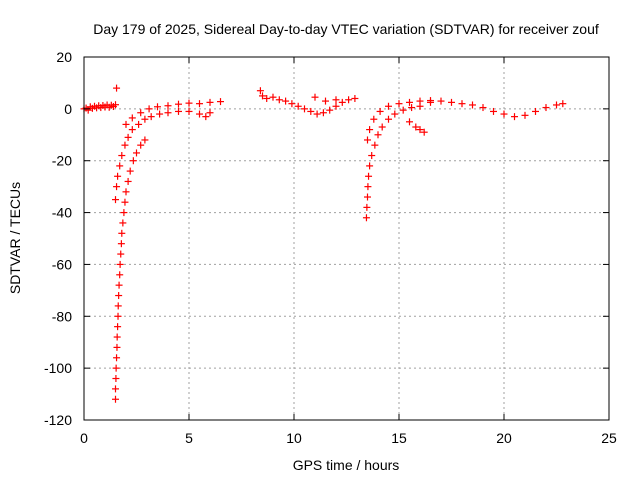  I want to click on x-tick-label: 15, so click(399, 438).